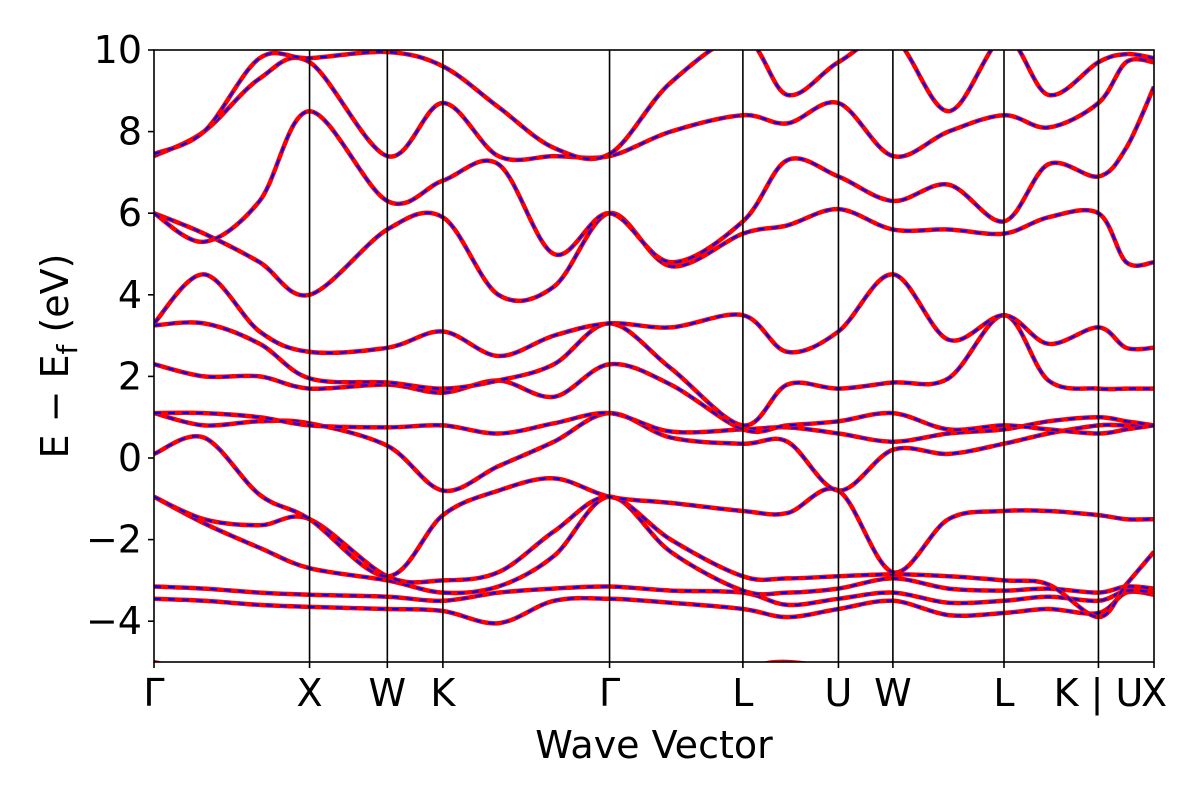 The width and height of the screenshot is (1200, 800). Describe the element at coordinates (654, 596) in the screenshot. I see `band-3-dashed` at that location.